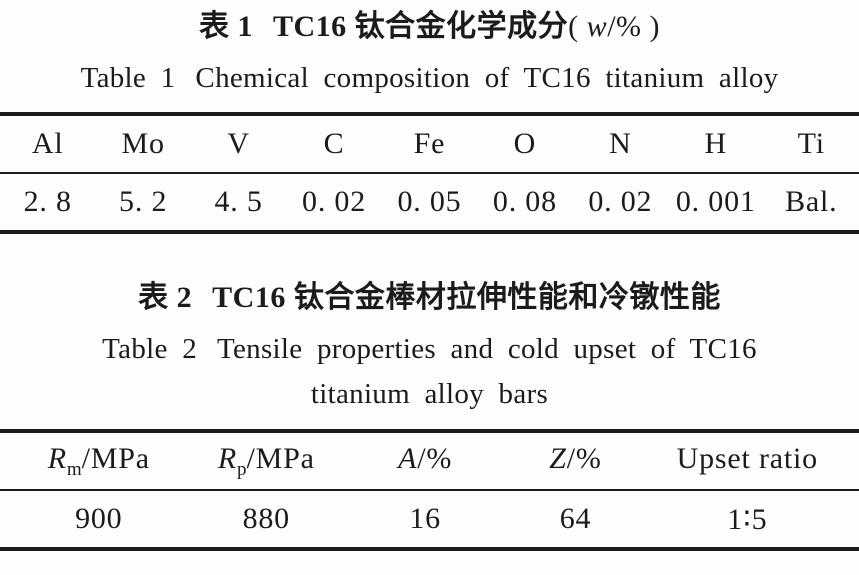  Describe the element at coordinates (74, 469) in the screenshot. I see `quantity-subscript: m` at that location.